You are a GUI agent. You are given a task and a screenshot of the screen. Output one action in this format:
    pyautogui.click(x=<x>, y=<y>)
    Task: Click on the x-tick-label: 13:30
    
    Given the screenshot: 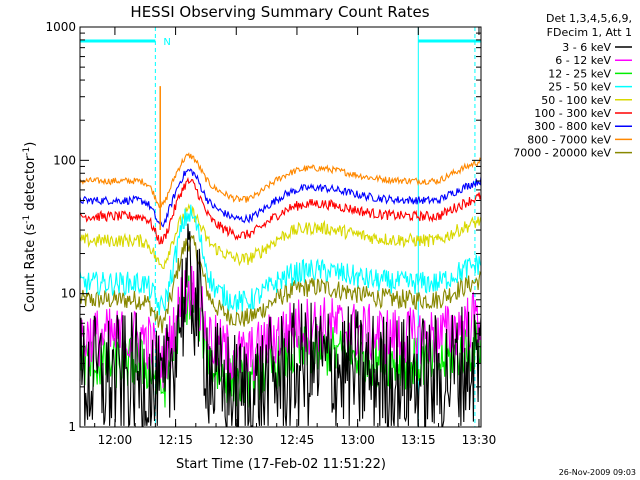 What is the action you would take?
    pyautogui.click(x=479, y=440)
    